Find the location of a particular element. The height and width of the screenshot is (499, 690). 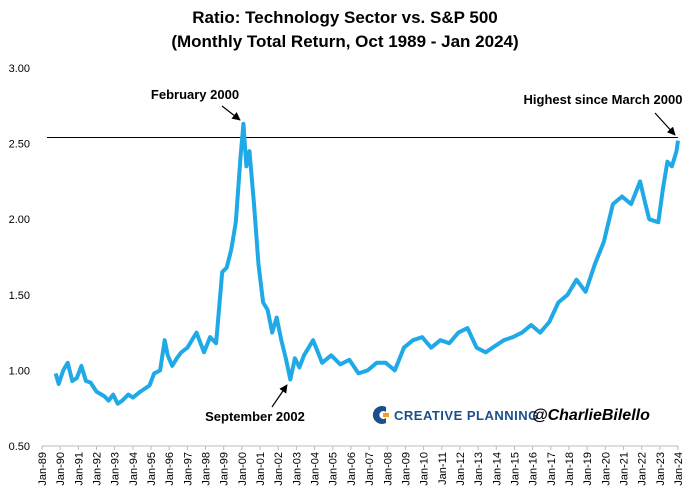

x-tick-label: Jan-89 is located at coordinates (43, 469).